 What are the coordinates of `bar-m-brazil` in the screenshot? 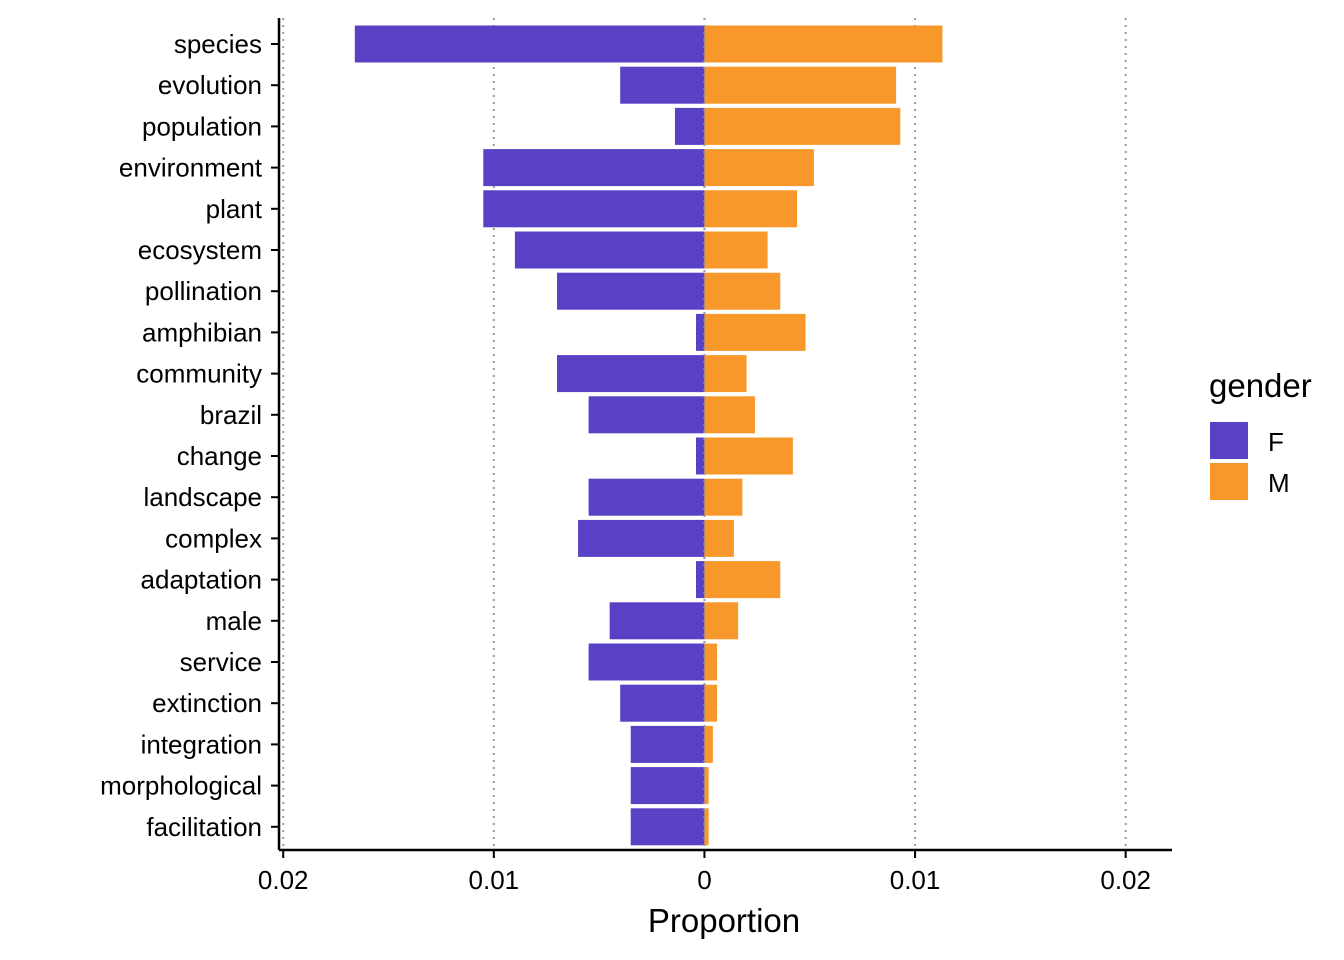 It's located at (729, 415).